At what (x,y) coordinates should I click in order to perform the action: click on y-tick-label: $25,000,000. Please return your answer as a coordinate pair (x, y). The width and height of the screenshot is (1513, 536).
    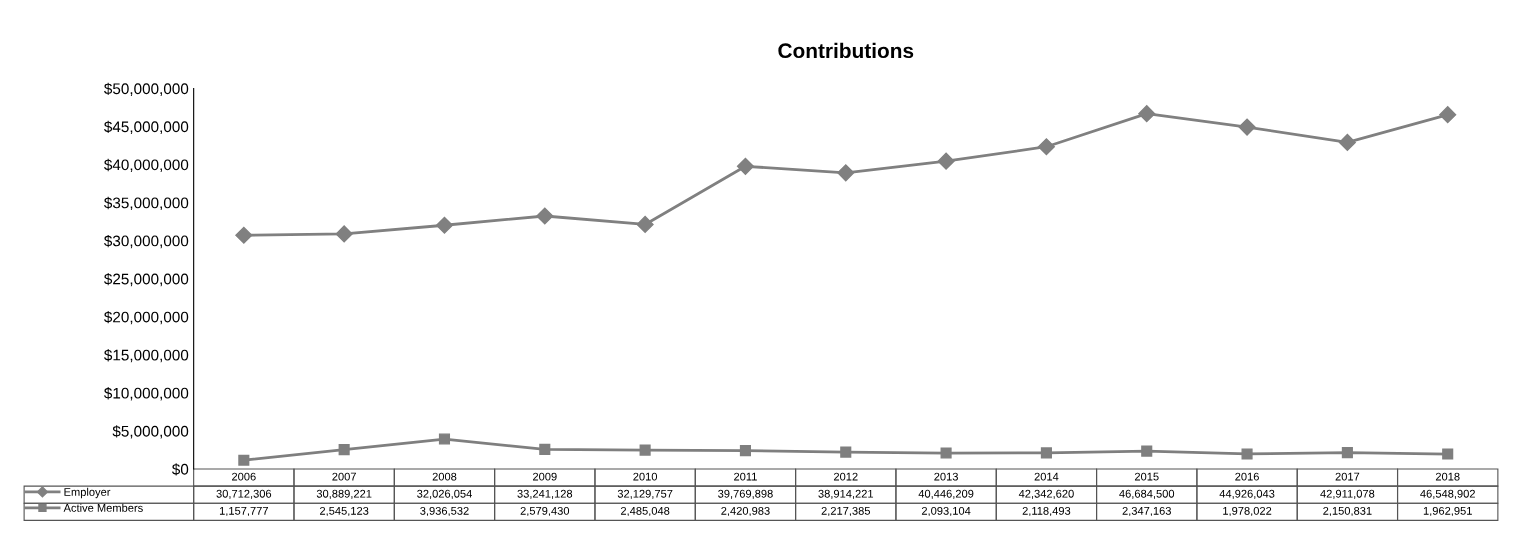
    Looking at the image, I should click on (146, 279).